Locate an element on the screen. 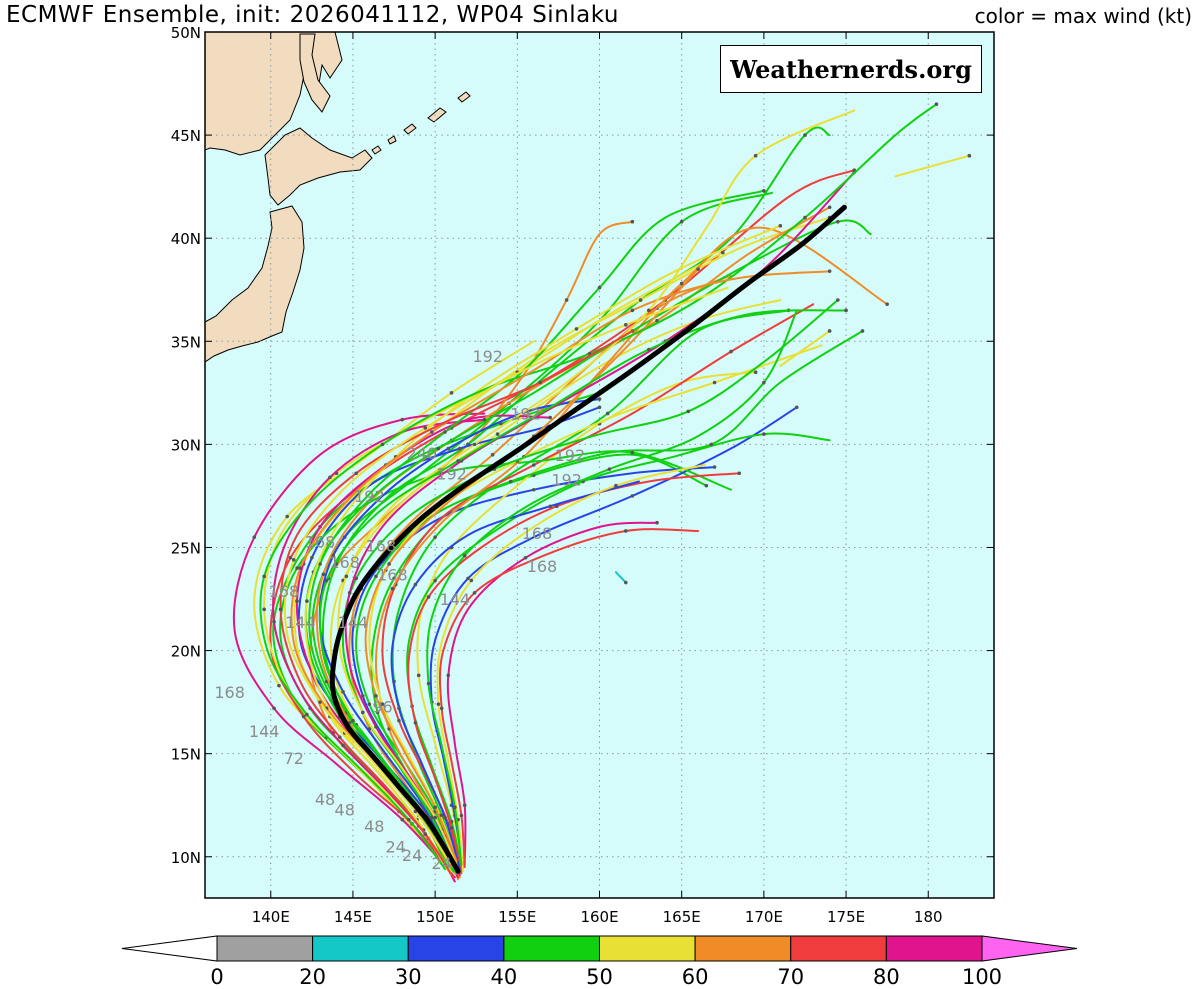 The height and width of the screenshot is (989, 1200). lon-tick-label: 150E is located at coordinates (435, 917).